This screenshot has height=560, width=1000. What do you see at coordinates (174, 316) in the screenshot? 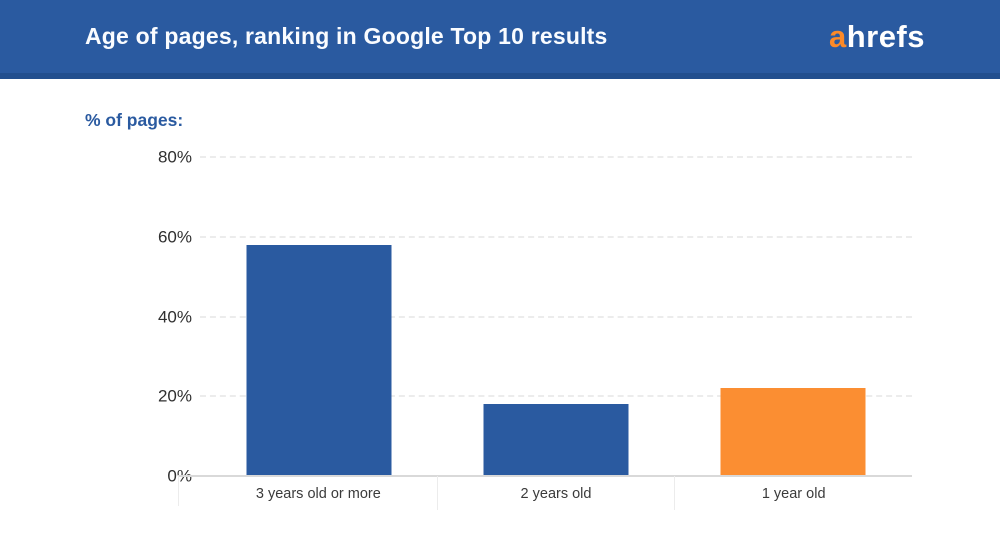
I see `y-tick-label: 40%` at bounding box center [174, 316].